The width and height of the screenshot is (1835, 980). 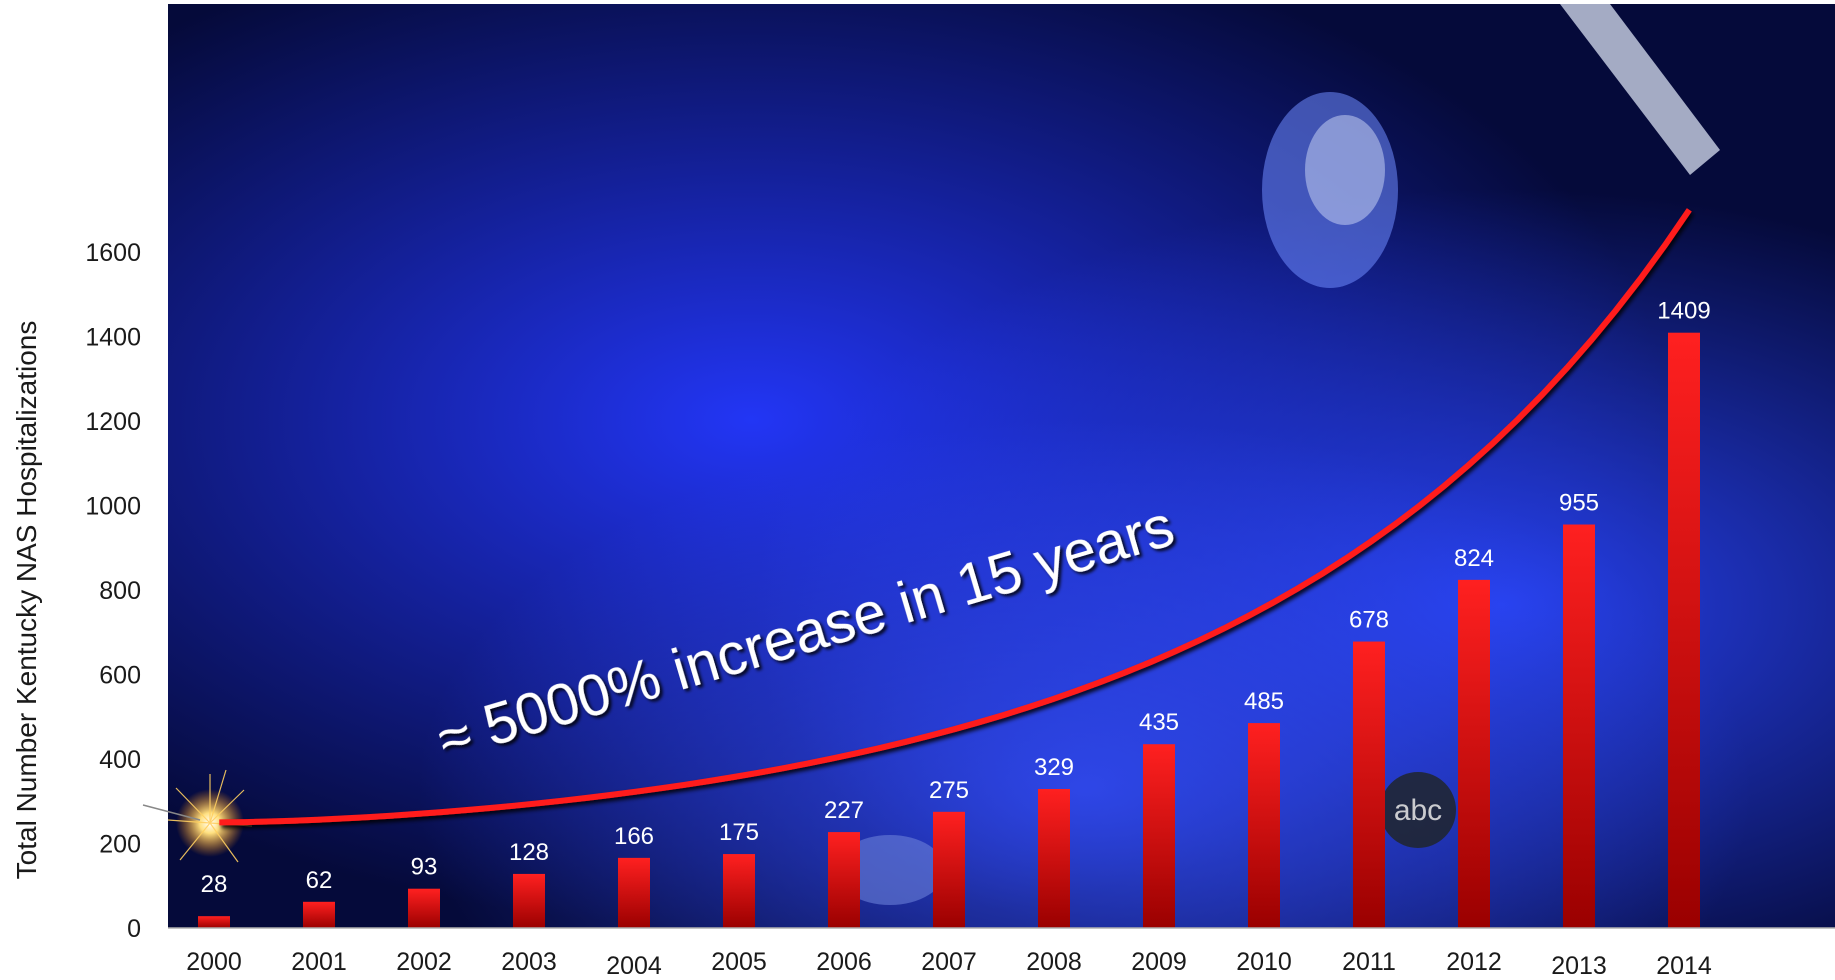 I want to click on x-tick-label: 2009, so click(x=1159, y=962).